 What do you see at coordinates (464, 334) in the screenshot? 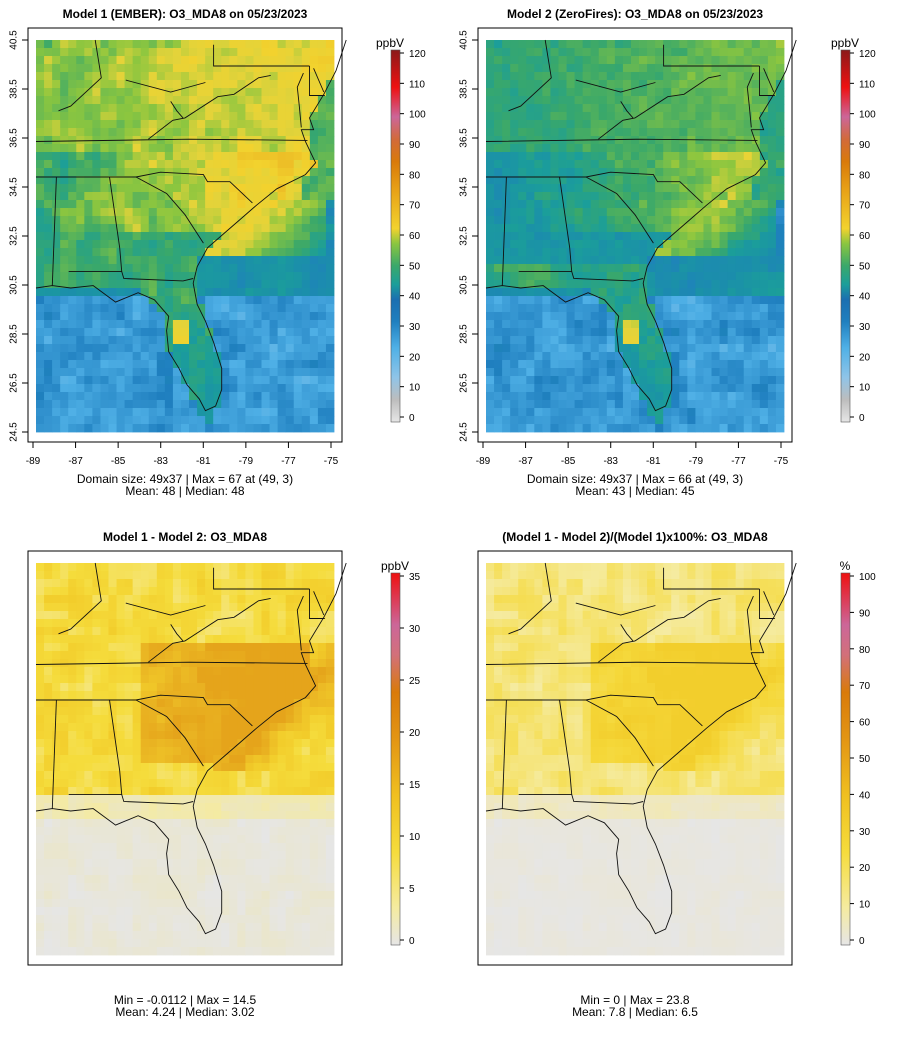
I see `y-tick-label: 28.5` at bounding box center [464, 334].